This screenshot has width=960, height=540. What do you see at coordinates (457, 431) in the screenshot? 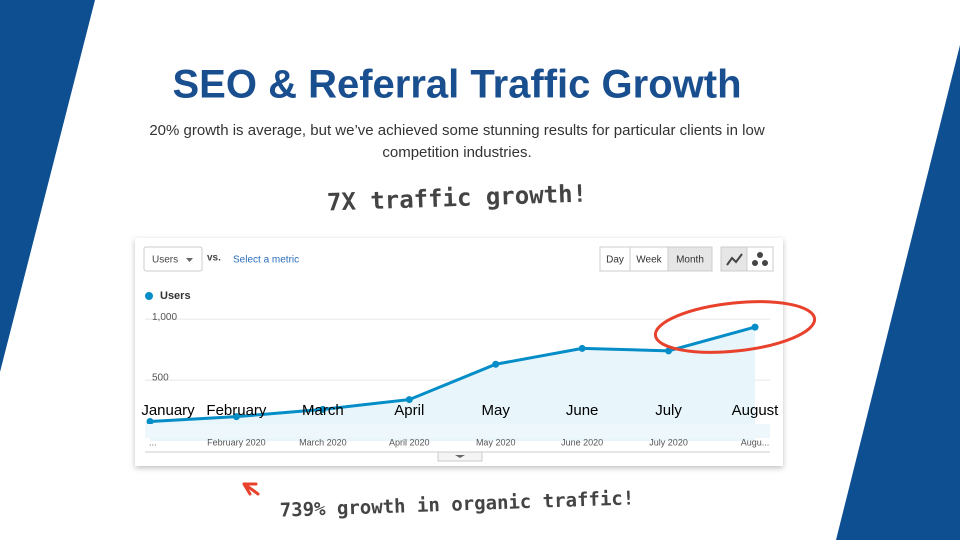
I see `timeline-track` at bounding box center [457, 431].